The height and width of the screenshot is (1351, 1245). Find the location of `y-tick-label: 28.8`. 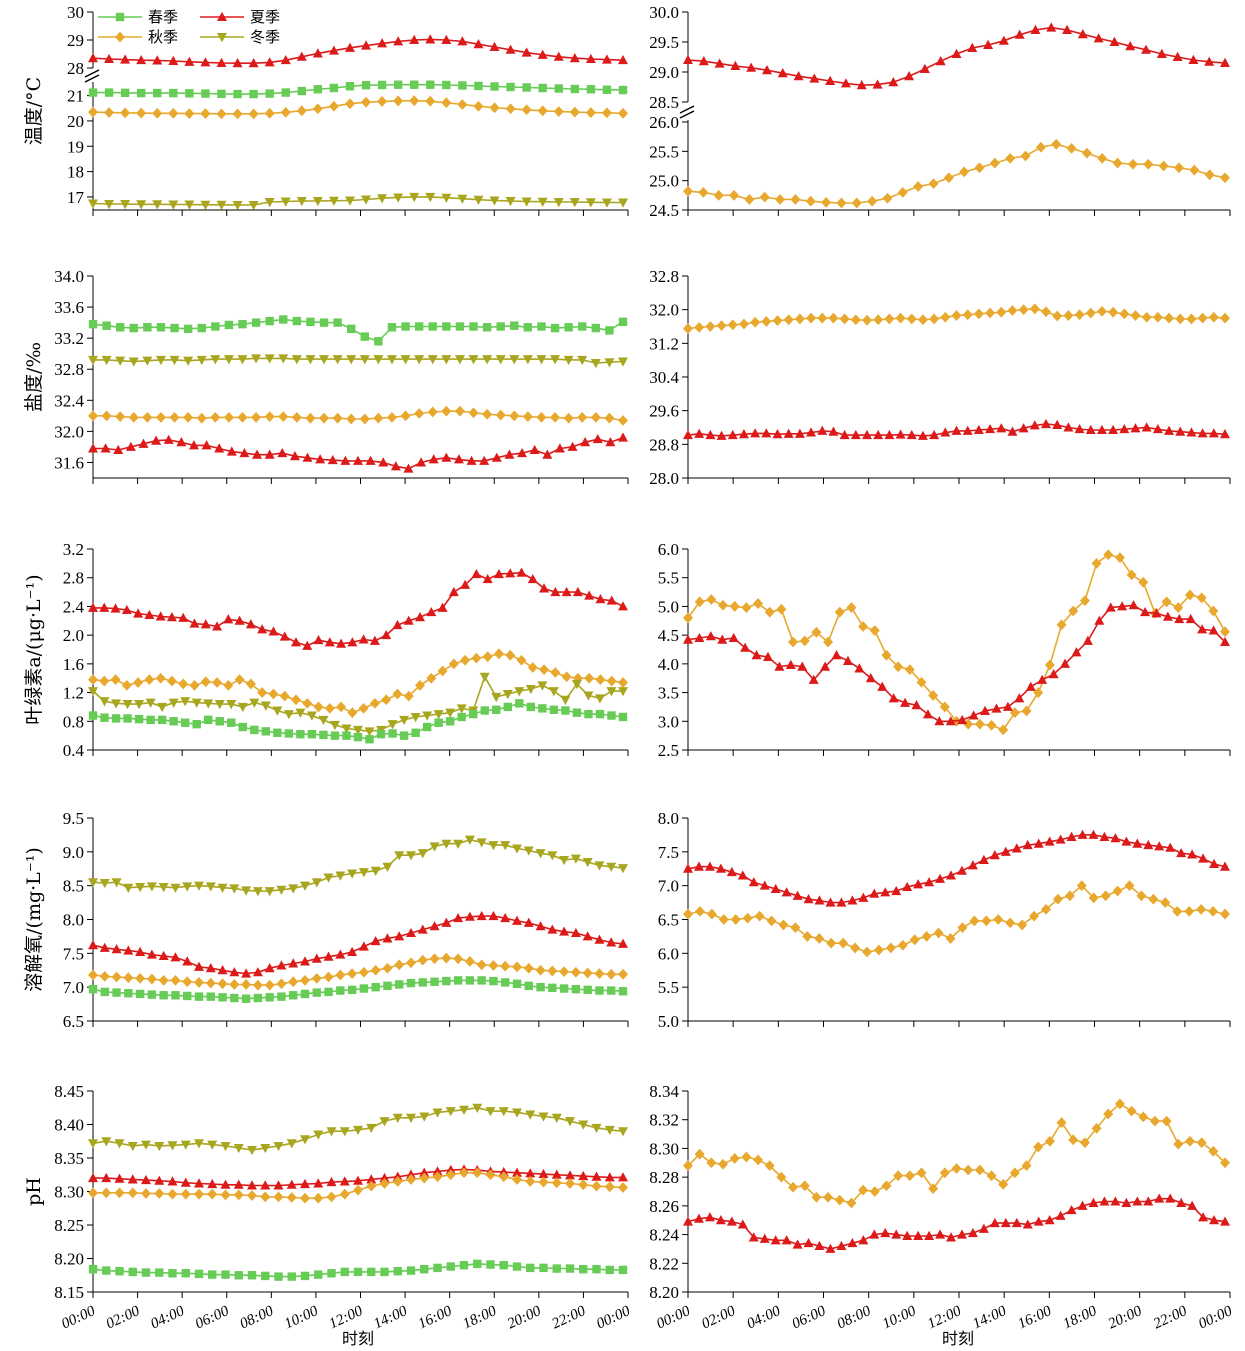

y-tick-label: 28.8 is located at coordinates (664, 444).